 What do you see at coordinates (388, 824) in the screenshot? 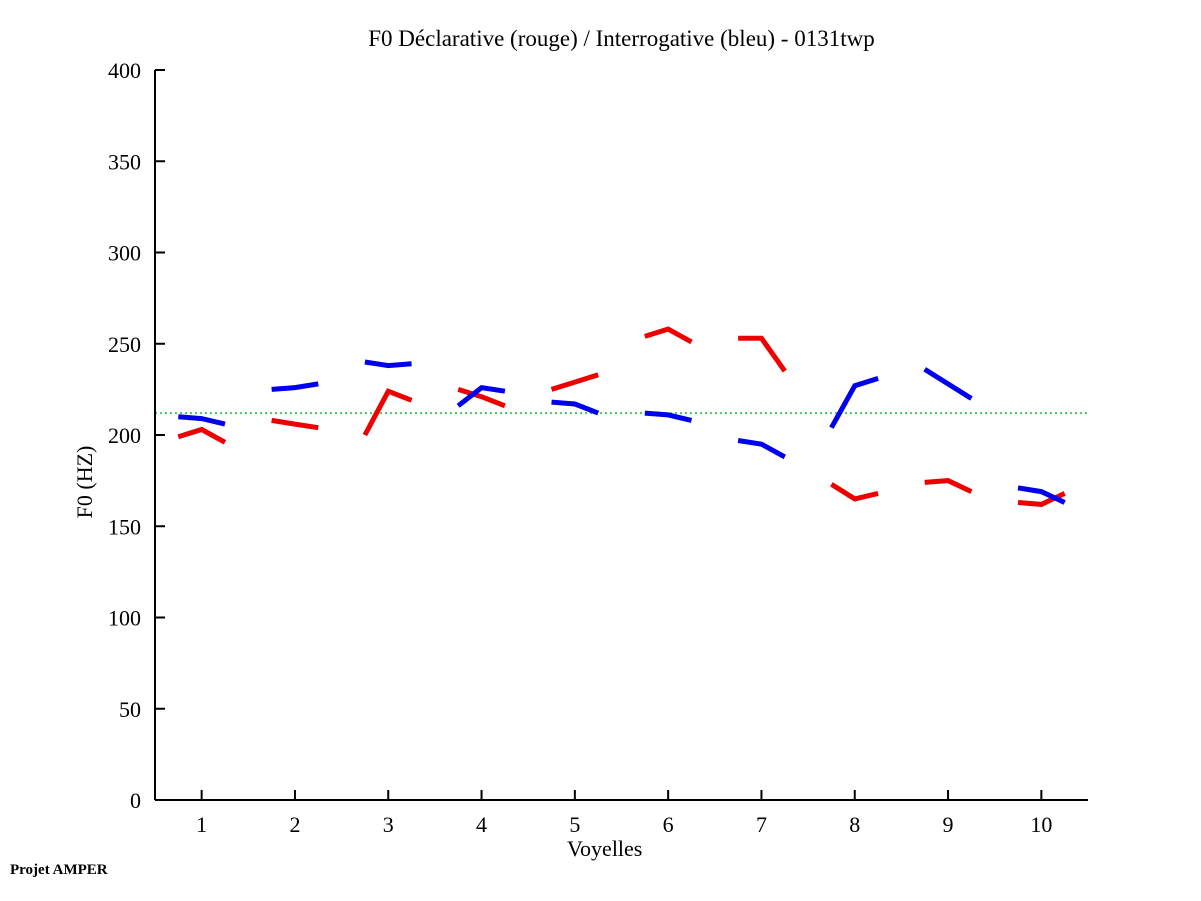
I see `x-tick-label: 3` at bounding box center [388, 824].